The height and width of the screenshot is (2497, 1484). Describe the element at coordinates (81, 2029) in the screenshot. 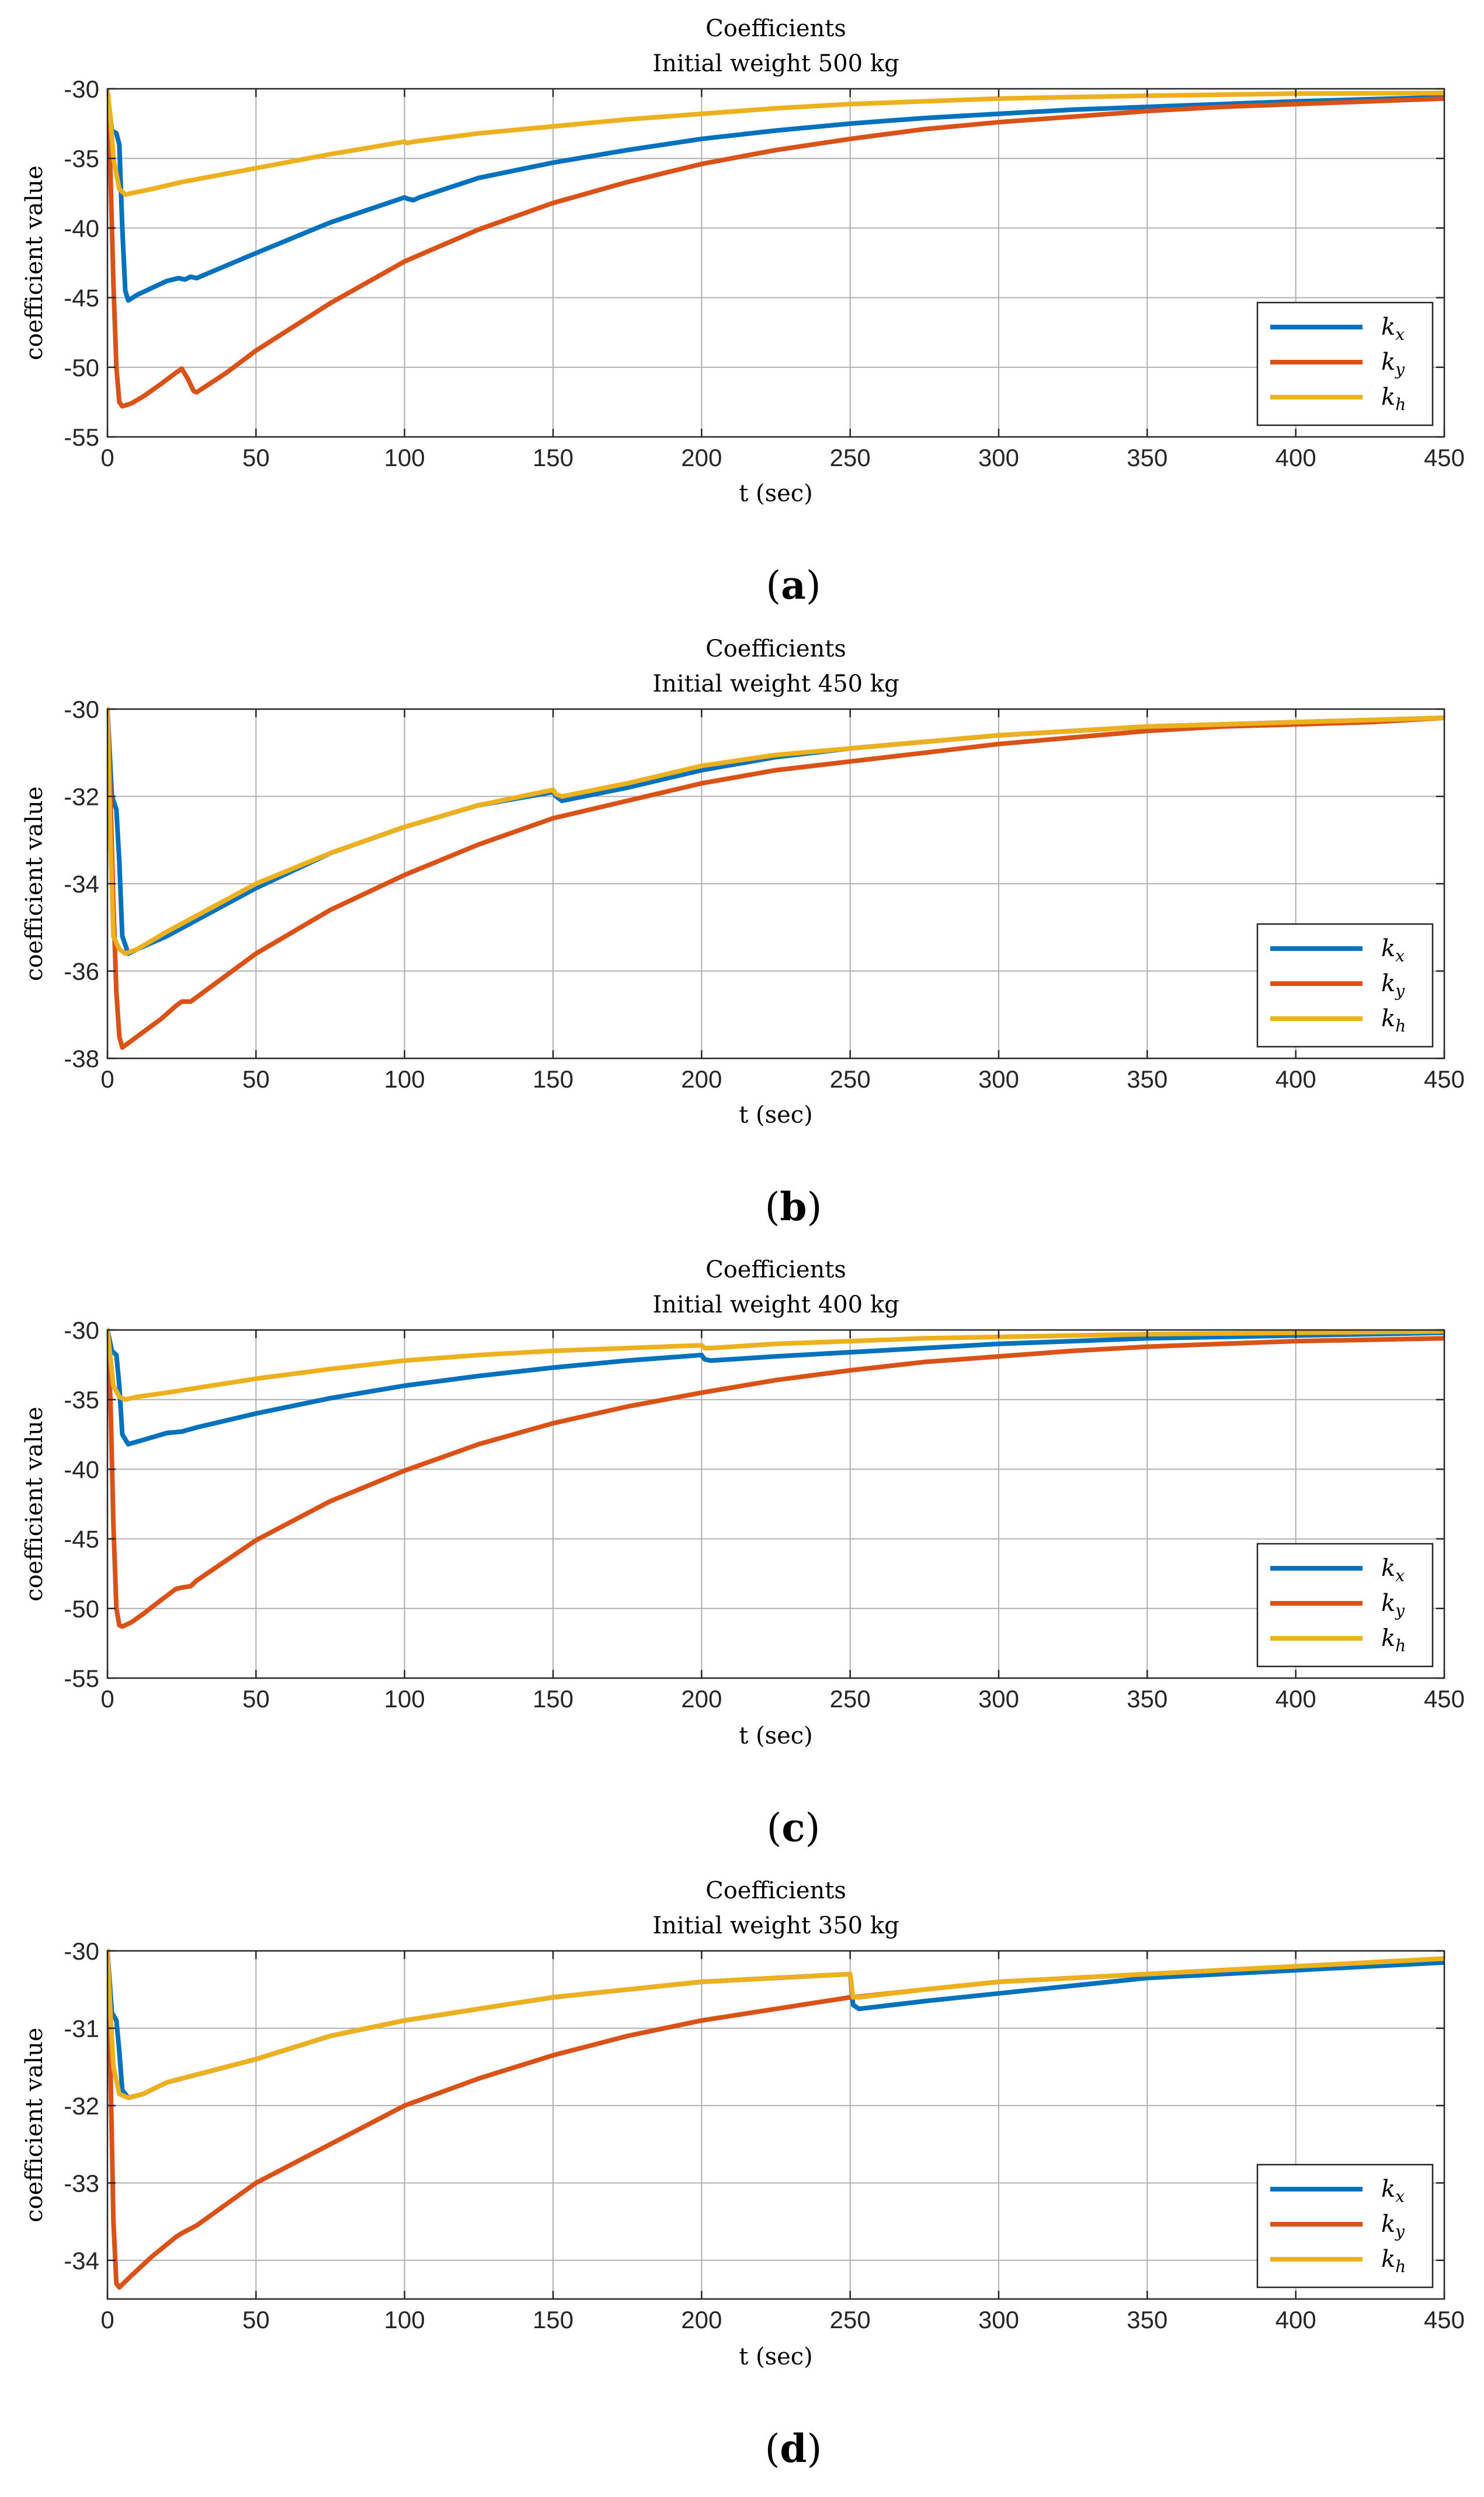

I see `y-tick-label: -31` at that location.